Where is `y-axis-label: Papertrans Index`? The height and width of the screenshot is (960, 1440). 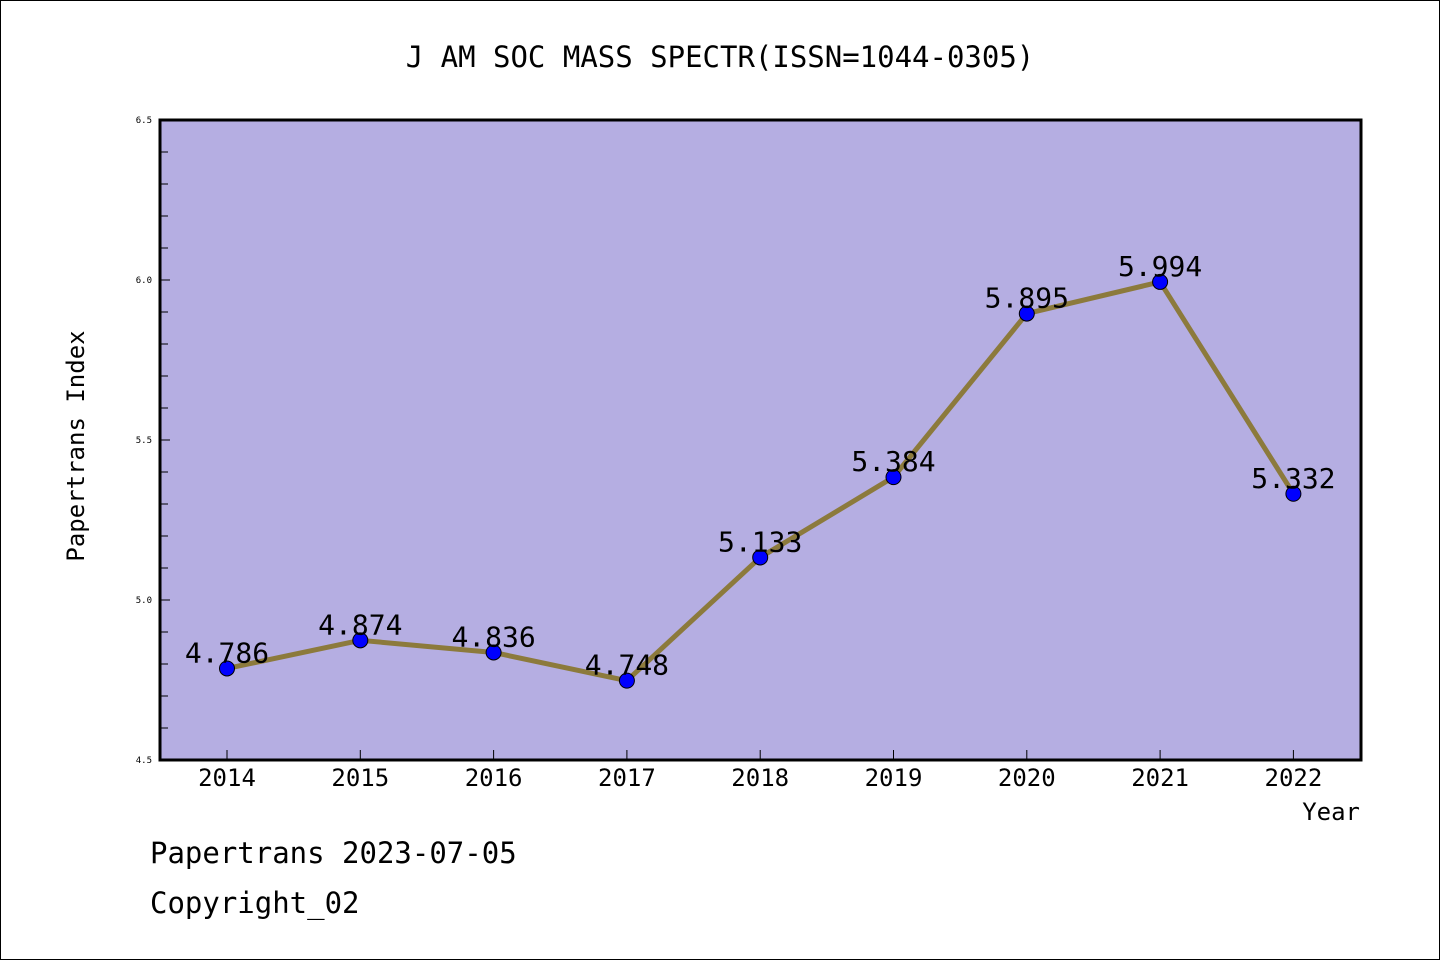
y-axis-label: Papertrans Index is located at coordinates (76, 445).